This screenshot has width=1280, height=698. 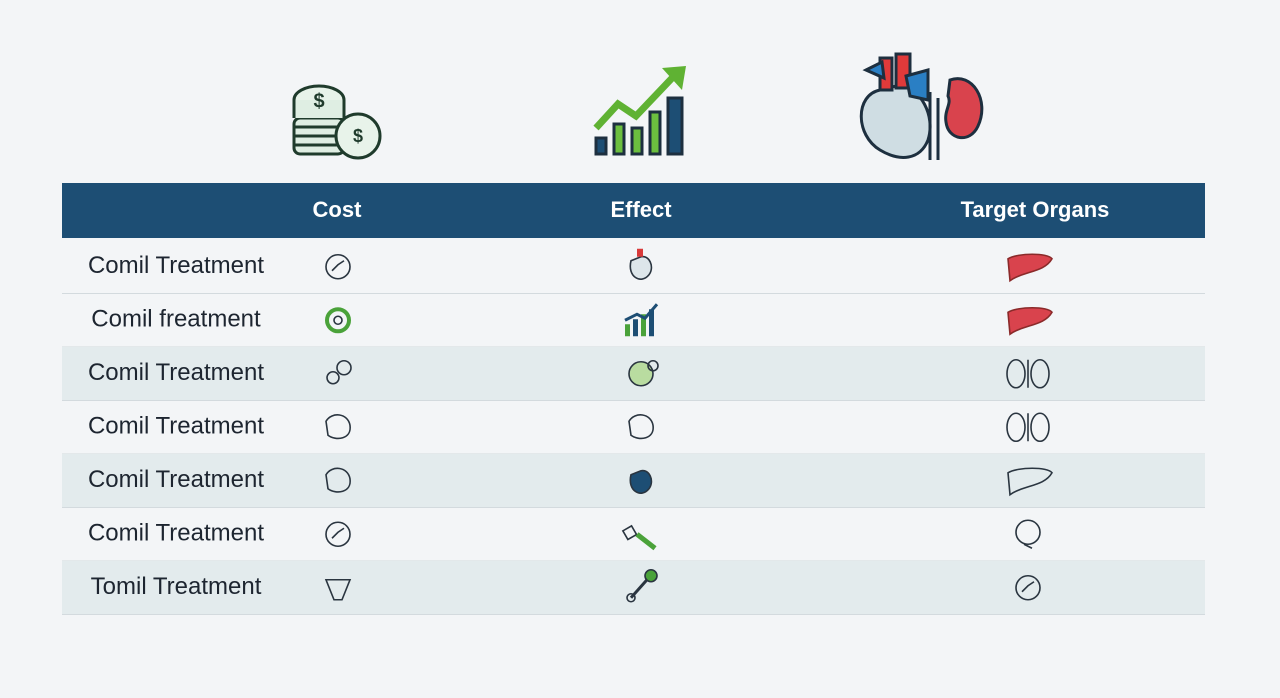 What do you see at coordinates (176, 319) in the screenshot?
I see `row-label: Comil freatment` at bounding box center [176, 319].